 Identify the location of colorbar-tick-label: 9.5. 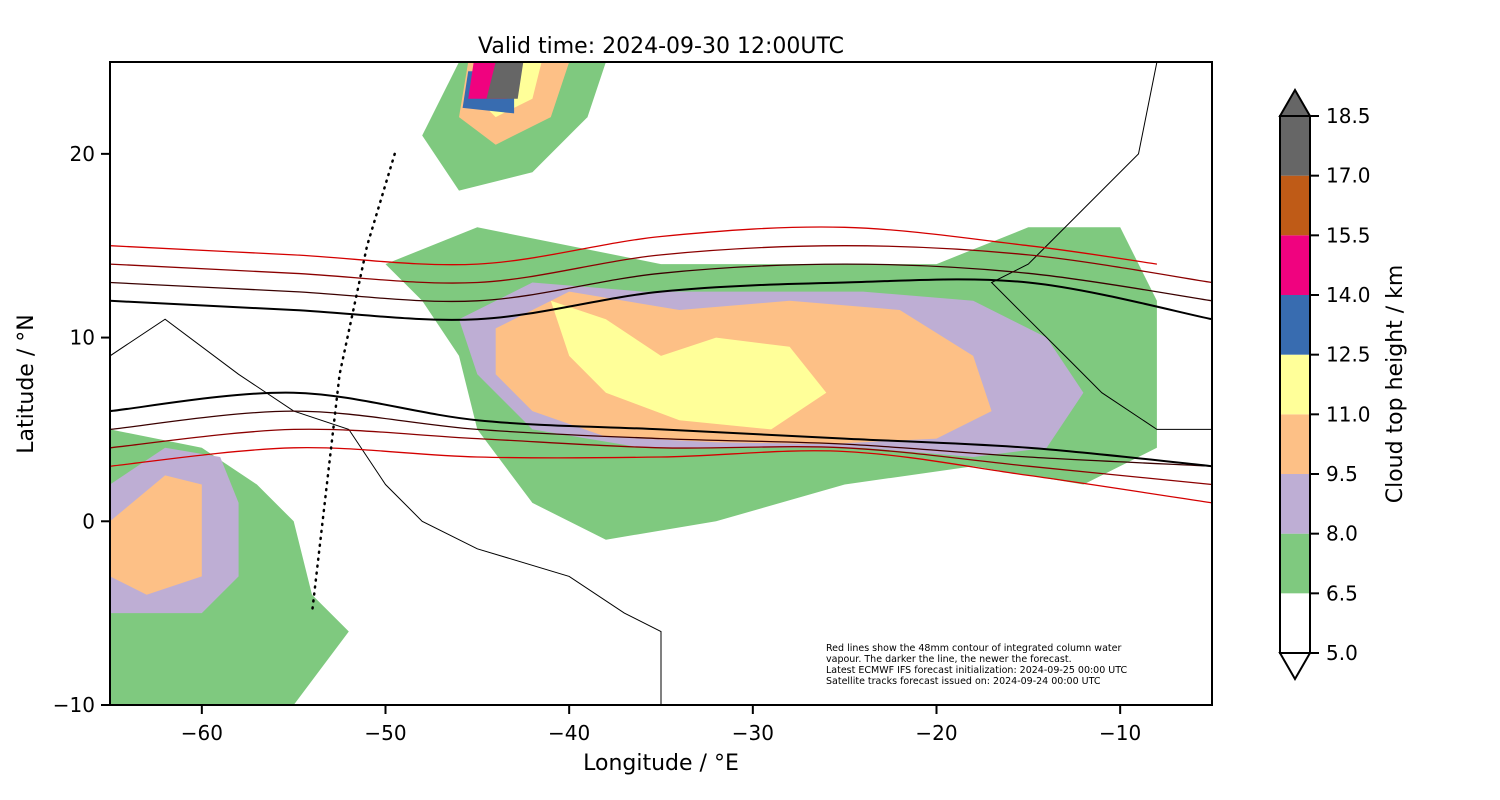
(1342, 474).